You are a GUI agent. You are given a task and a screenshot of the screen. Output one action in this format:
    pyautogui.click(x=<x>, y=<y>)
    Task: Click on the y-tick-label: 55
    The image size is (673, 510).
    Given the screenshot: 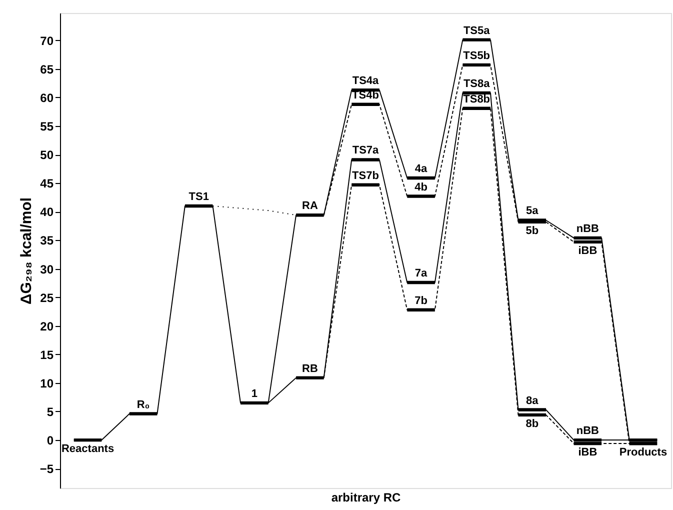 What is the action you would take?
    pyautogui.click(x=47, y=127)
    